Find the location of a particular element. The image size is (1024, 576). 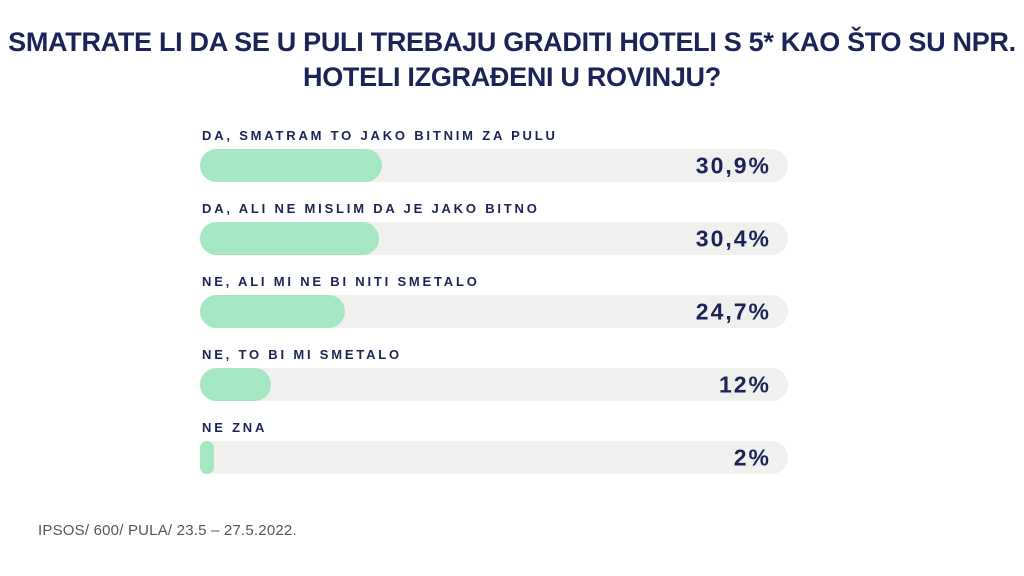

bar-value-label: 2% is located at coordinates (752, 457).